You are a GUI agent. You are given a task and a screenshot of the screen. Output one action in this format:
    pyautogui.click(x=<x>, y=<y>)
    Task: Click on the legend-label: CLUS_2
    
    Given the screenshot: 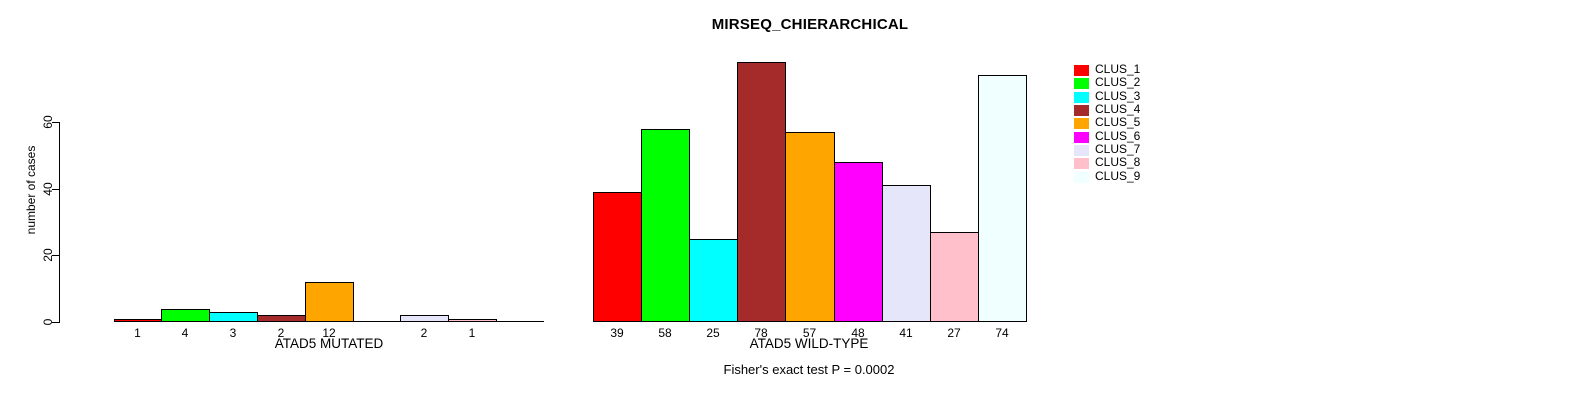 What is the action you would take?
    pyautogui.click(x=1118, y=82)
    